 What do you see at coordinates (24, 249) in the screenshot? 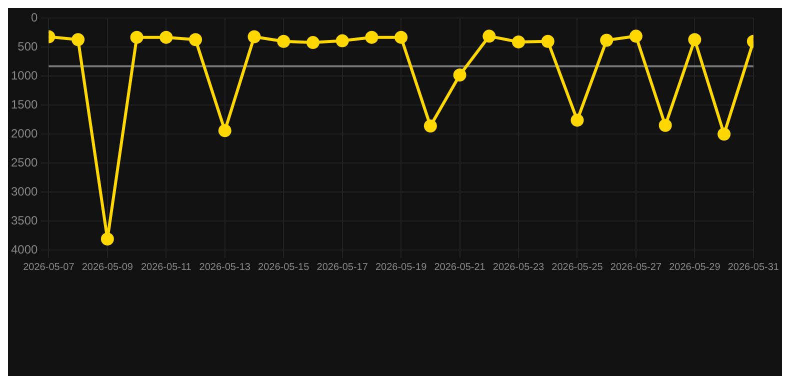
I see `y-tick-label: 4000` at bounding box center [24, 249].